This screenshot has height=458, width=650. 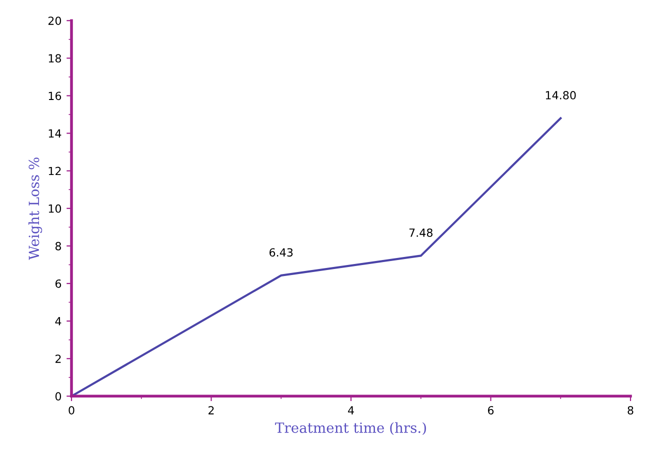 I want to click on y-tick-label: 16, so click(x=55, y=96).